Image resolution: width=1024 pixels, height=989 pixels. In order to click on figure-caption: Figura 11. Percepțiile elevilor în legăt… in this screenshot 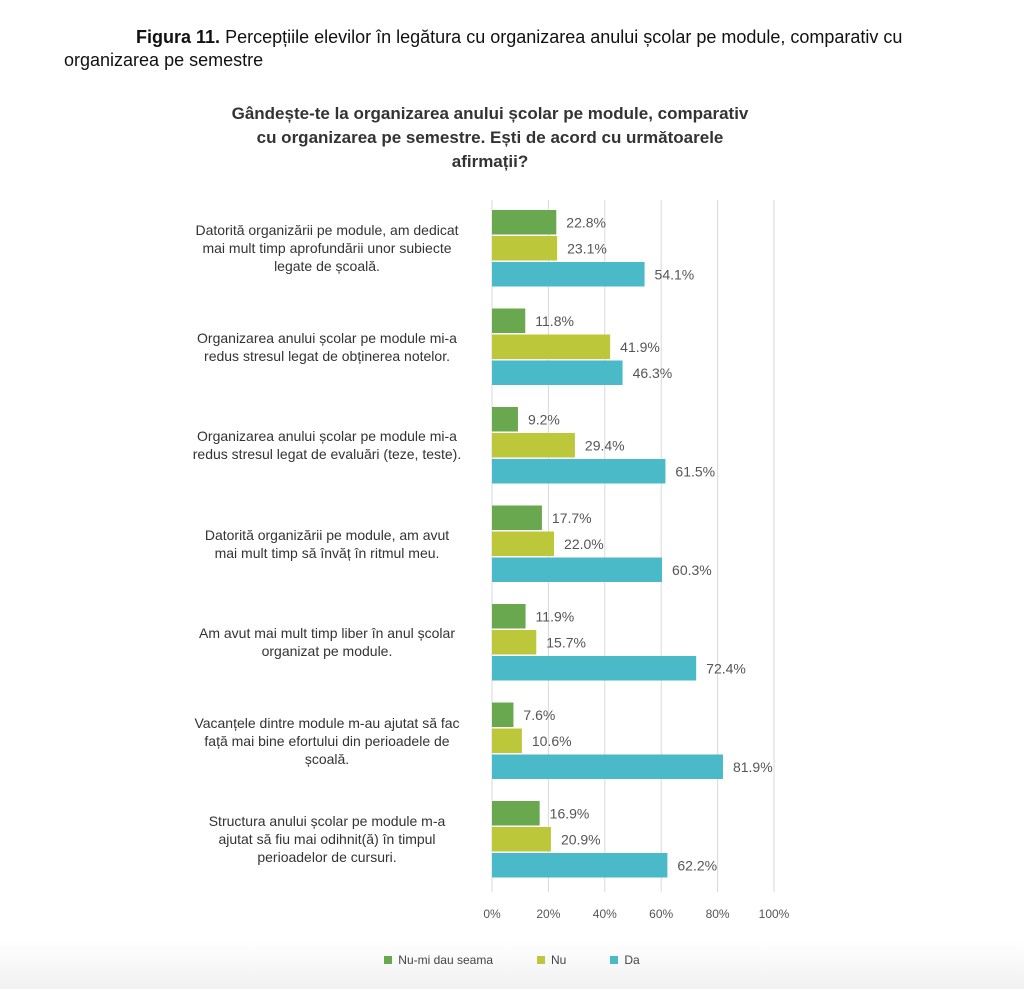, I will do `click(514, 49)`.